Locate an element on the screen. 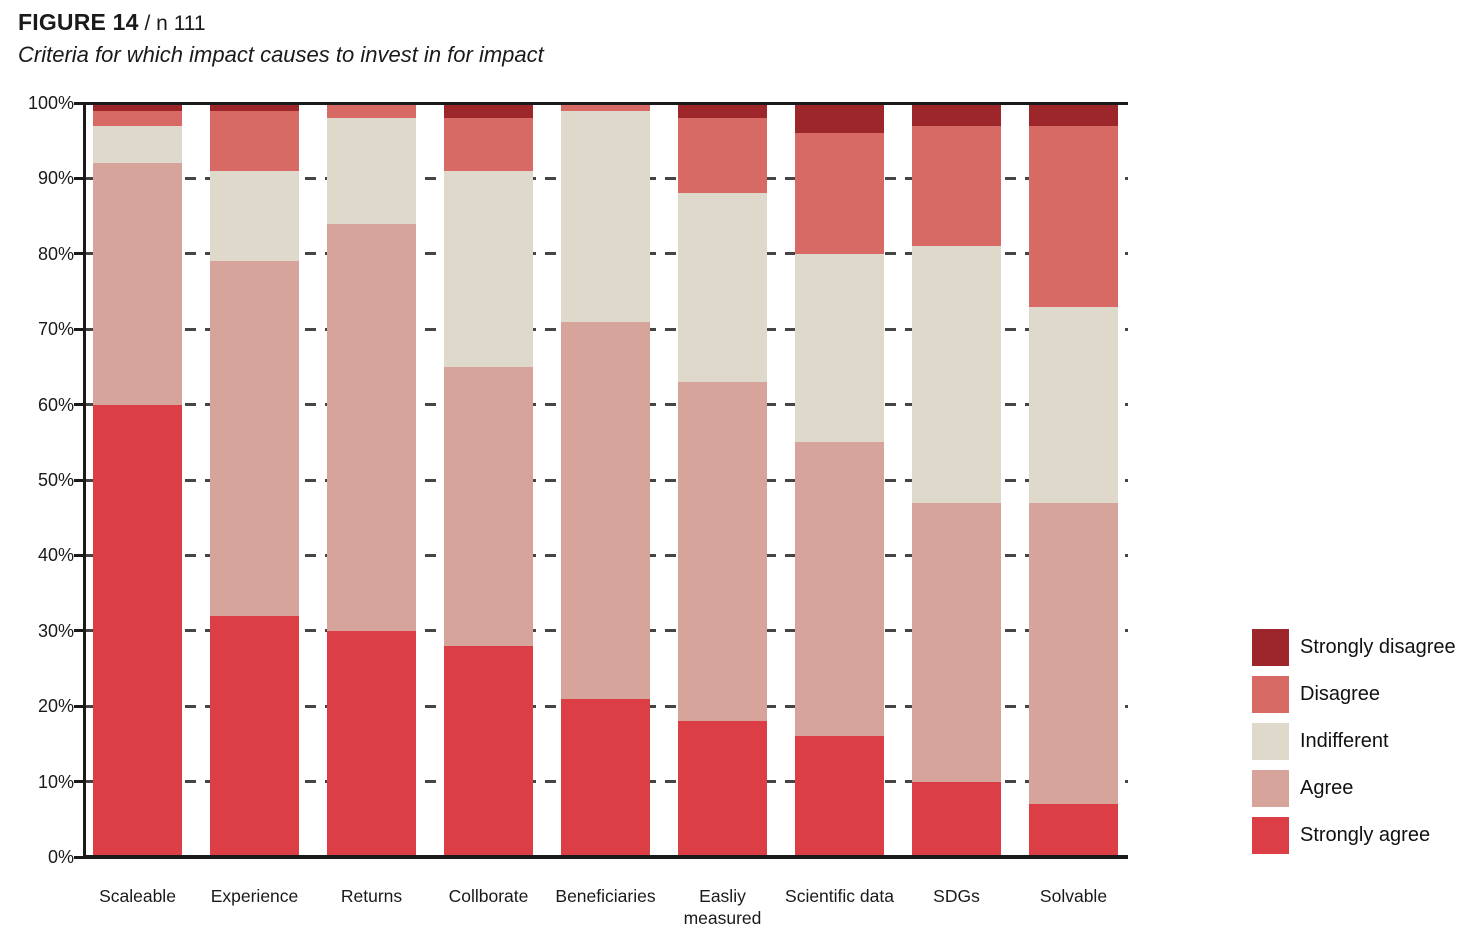 This screenshot has height=947, width=1472. segment-indifferent-beneficiaries is located at coordinates (605, 216).